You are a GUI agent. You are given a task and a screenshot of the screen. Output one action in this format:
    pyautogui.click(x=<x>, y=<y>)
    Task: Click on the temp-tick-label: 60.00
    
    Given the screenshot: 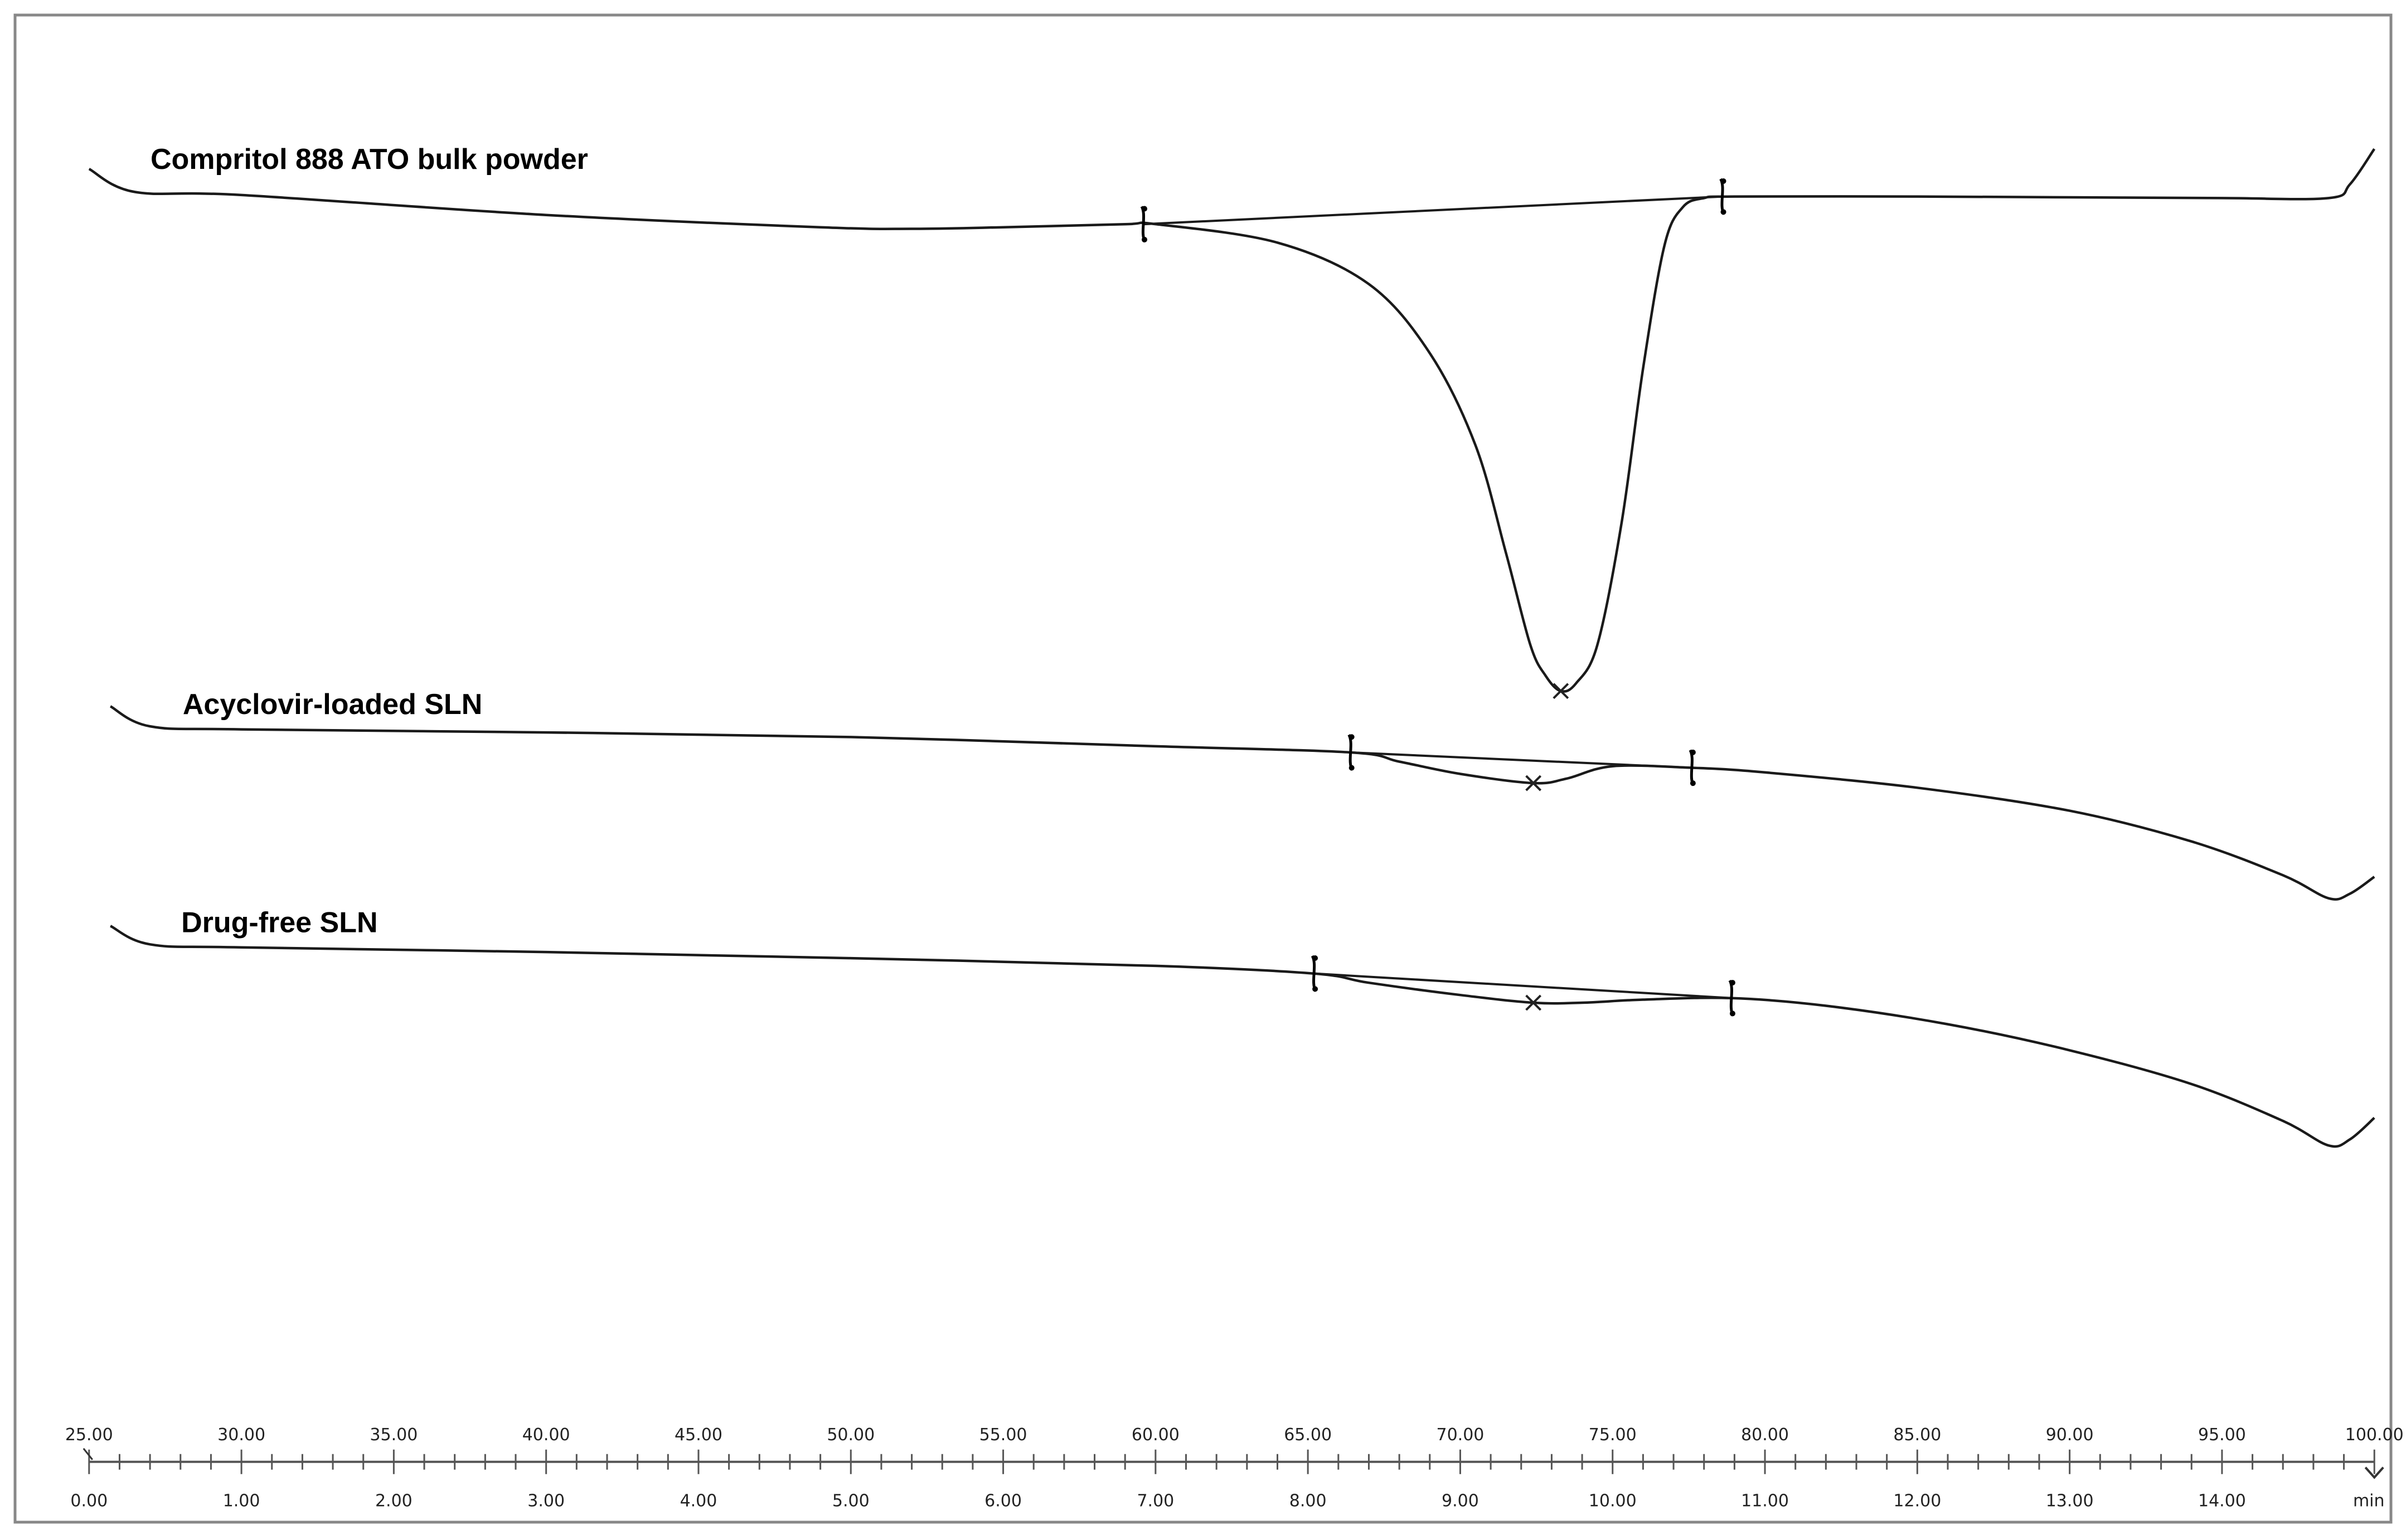 What is the action you would take?
    pyautogui.click(x=1156, y=1435)
    